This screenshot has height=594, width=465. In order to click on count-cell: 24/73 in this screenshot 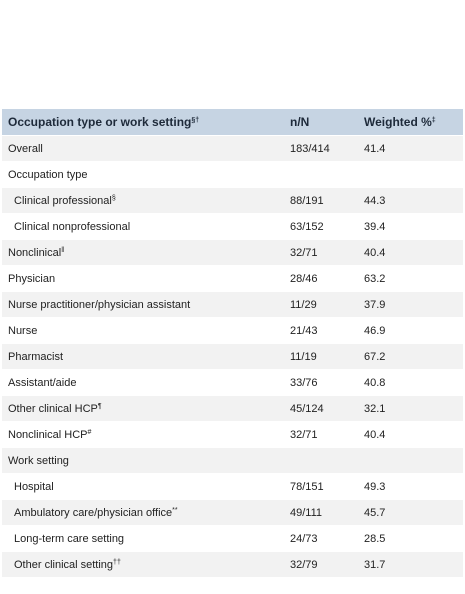, I will do `click(327, 539)`.